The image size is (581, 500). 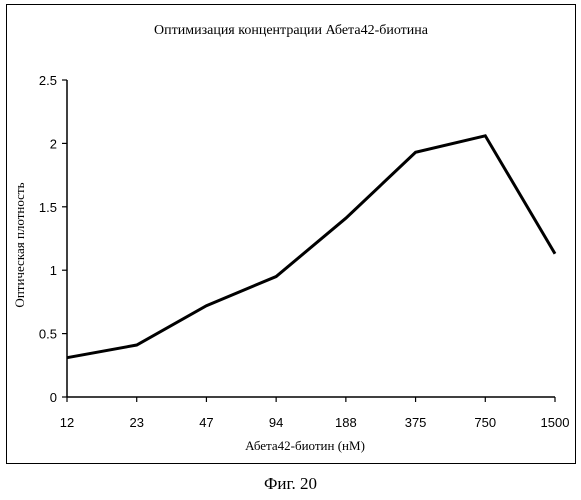 What do you see at coordinates (48, 80) in the screenshot?
I see `y-tick-label: 2.5` at bounding box center [48, 80].